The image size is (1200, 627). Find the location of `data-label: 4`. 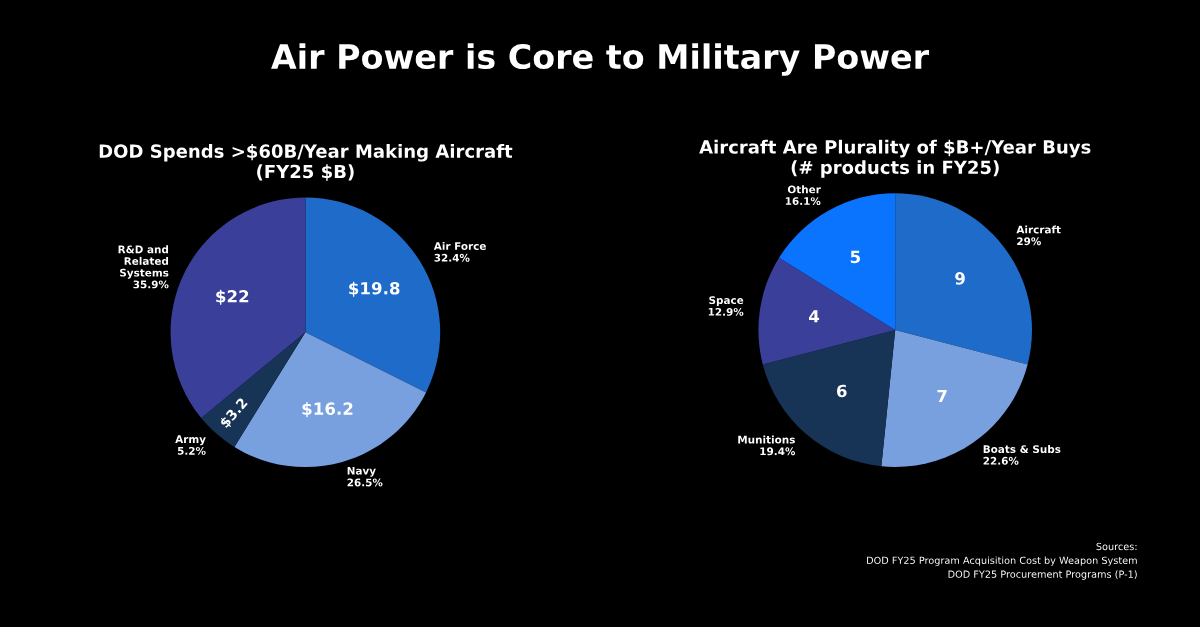

data-label: 4 is located at coordinates (814, 316).